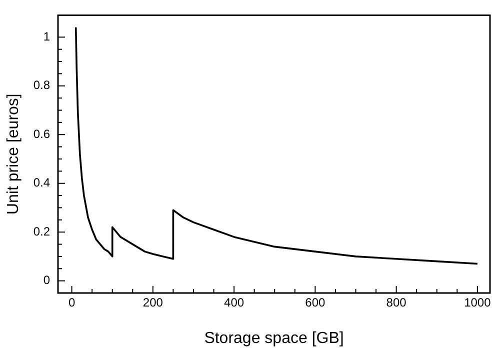  Describe the element at coordinates (274, 338) in the screenshot. I see `x-axis-title: Storage space [GB]` at that location.